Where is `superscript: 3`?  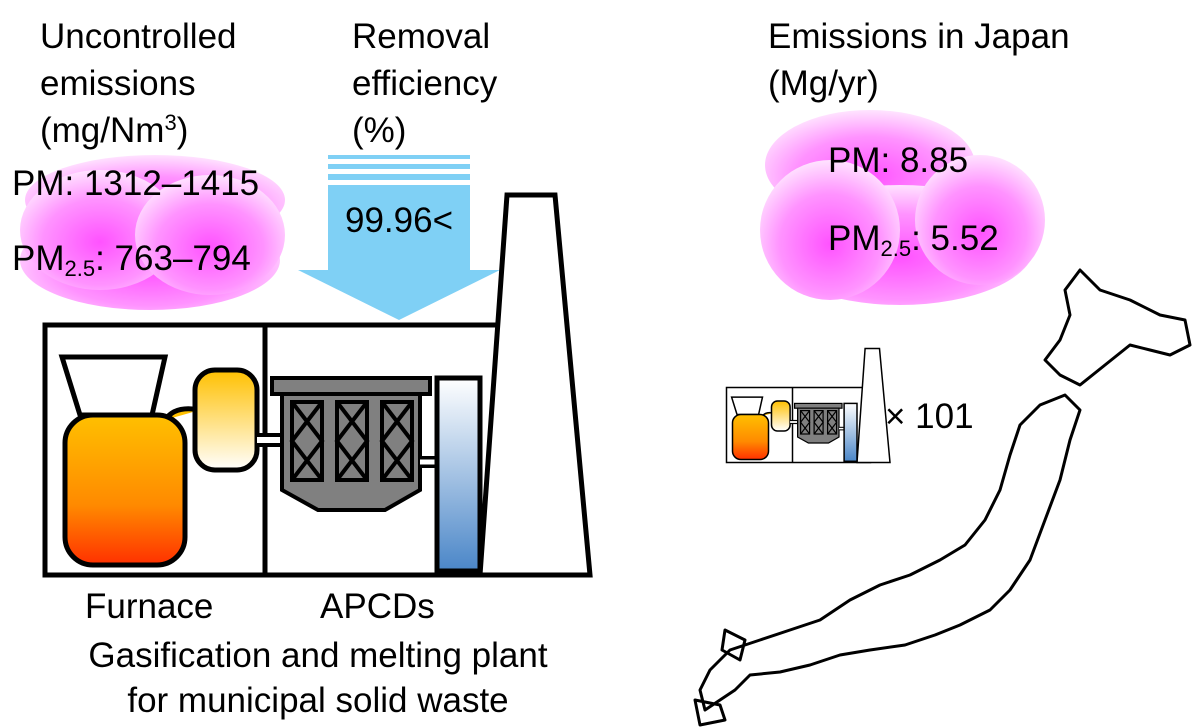 superscript: 3 is located at coordinates (170, 122).